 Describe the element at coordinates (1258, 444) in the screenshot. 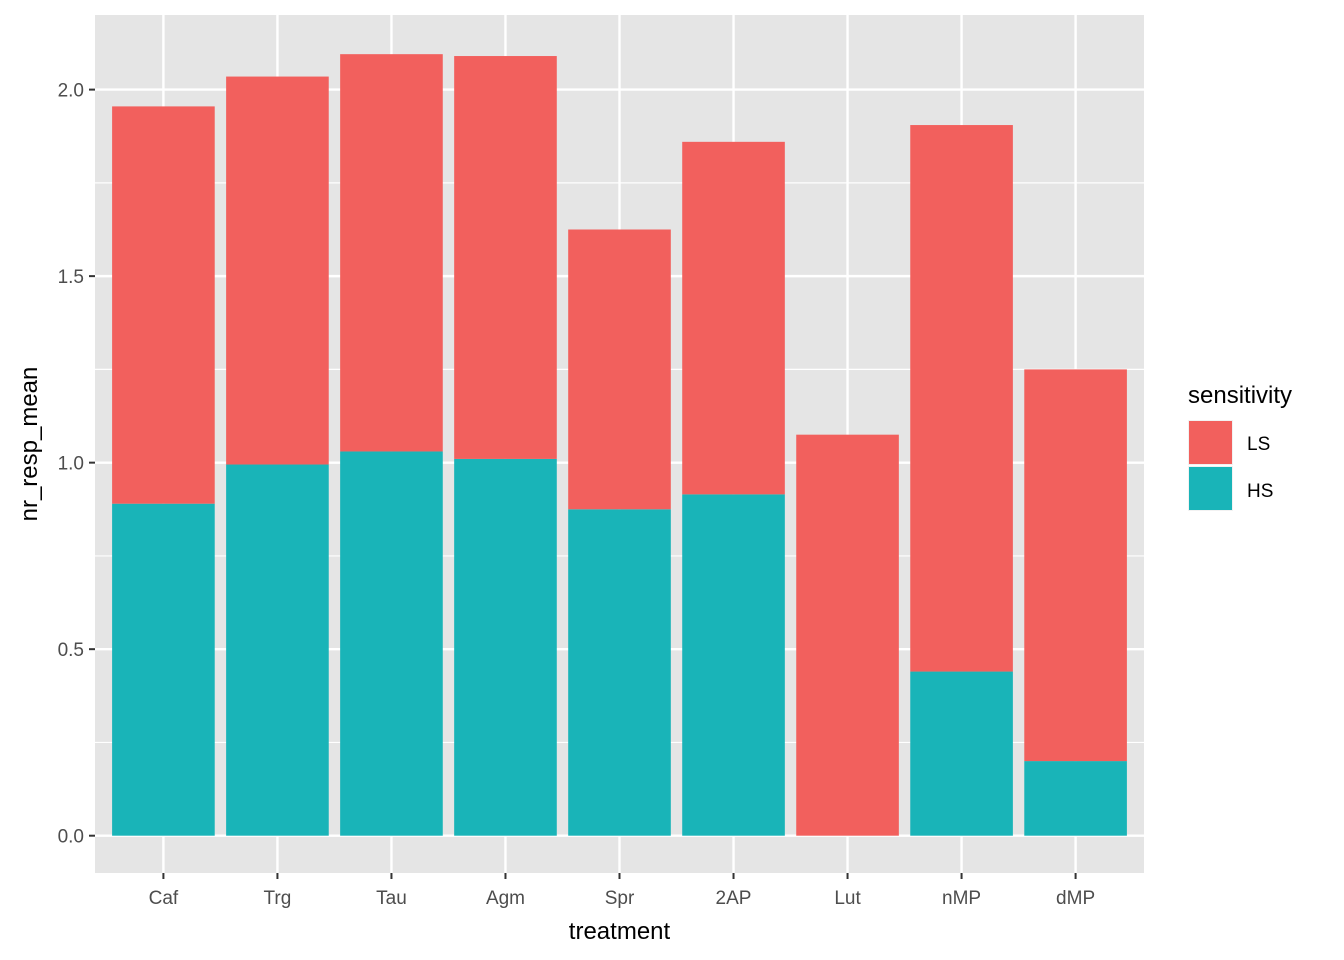

I see `legend-label-ls: LS` at that location.